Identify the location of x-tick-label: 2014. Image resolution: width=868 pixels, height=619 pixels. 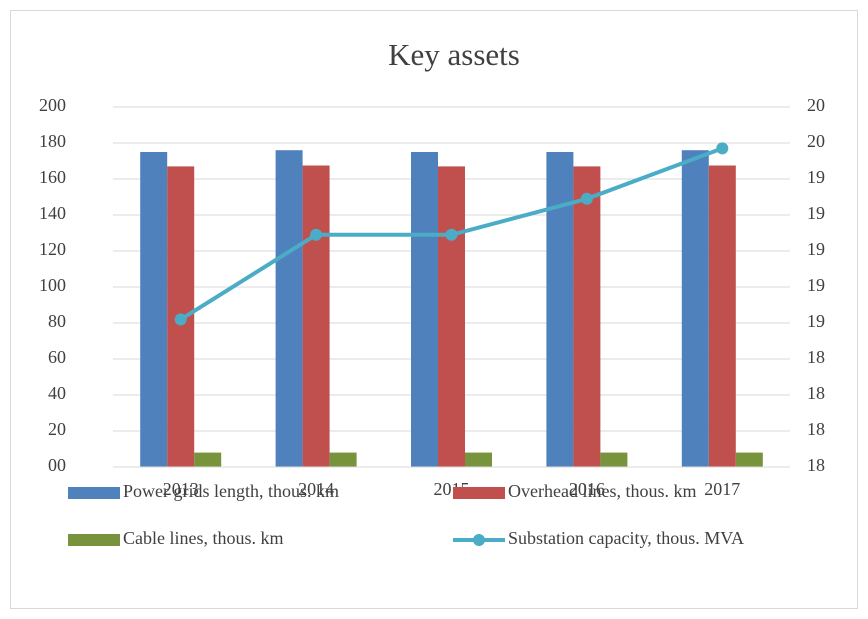
(316, 489).